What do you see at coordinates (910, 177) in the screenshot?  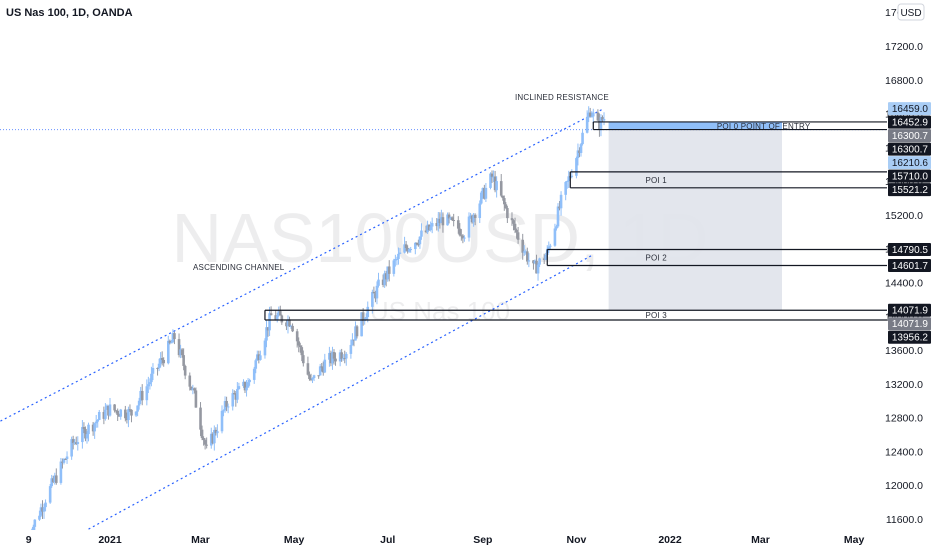 I see `price-tag-label: 15710.0` at bounding box center [910, 177].